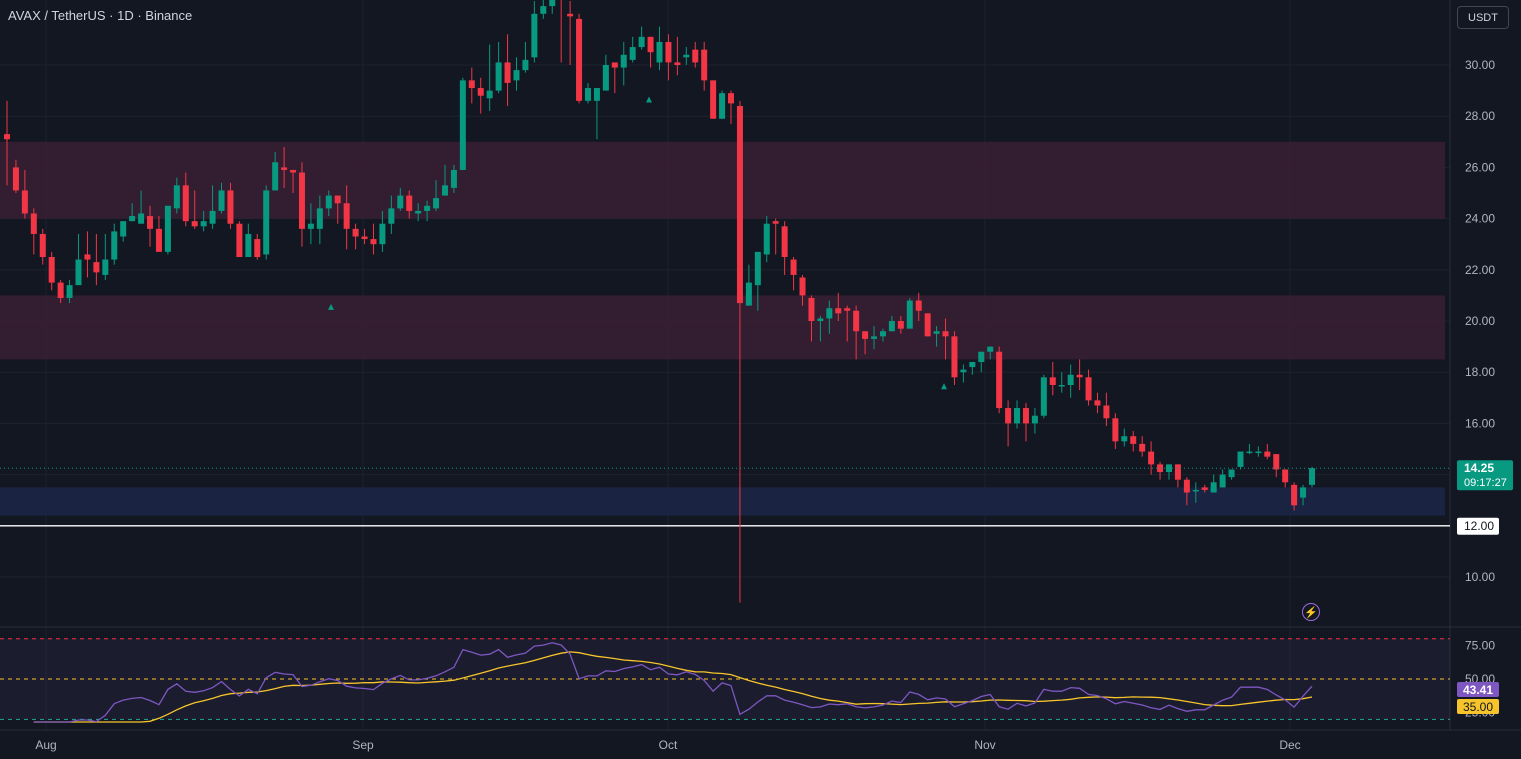 This screenshot has height=759, width=1521. Describe the element at coordinates (722, 501) in the screenshot. I see `support-zone` at that location.